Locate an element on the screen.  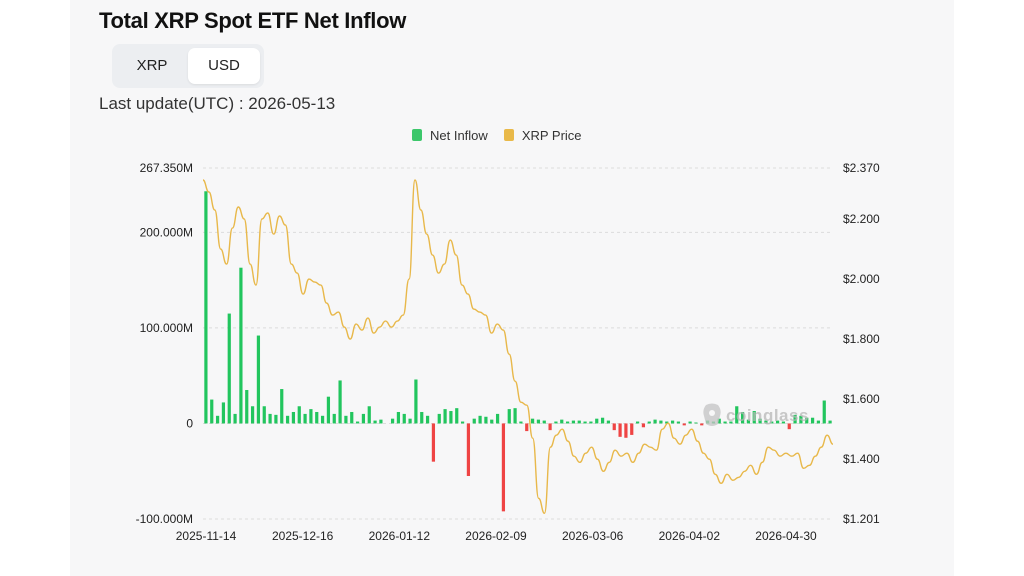
legend-item-net-inflow: Net Inflow is located at coordinates (450, 135).